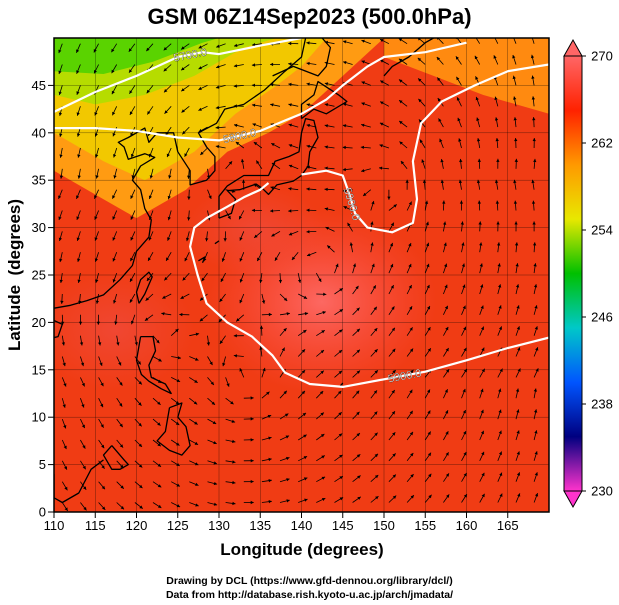 Image resolution: width=619 pixels, height=605 pixels. What do you see at coordinates (54, 525) in the screenshot?
I see `x-tick-label: 110` at bounding box center [54, 525].